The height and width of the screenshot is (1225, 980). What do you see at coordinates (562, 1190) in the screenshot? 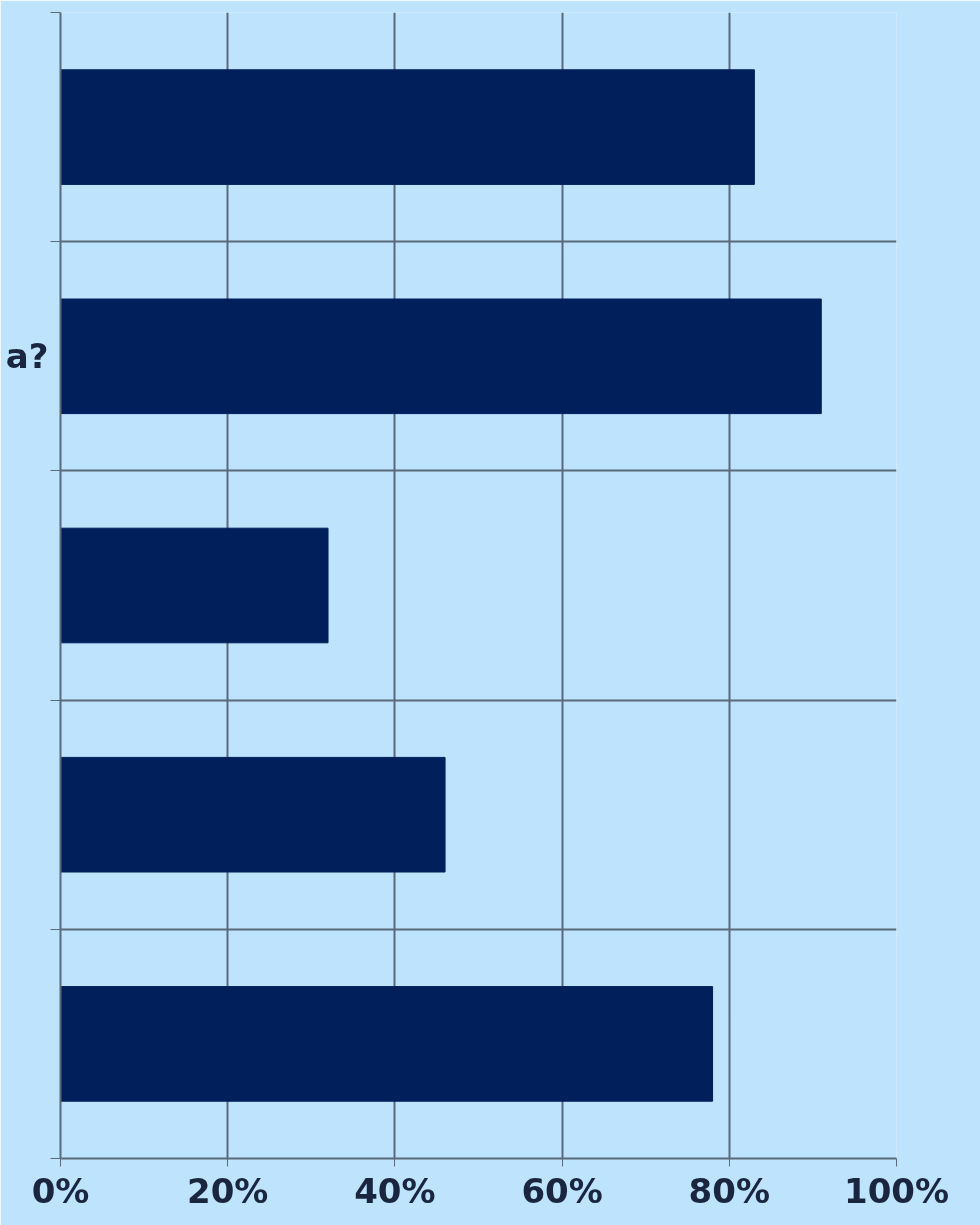
I see `x-tick-label: 60%` at bounding box center [562, 1190].